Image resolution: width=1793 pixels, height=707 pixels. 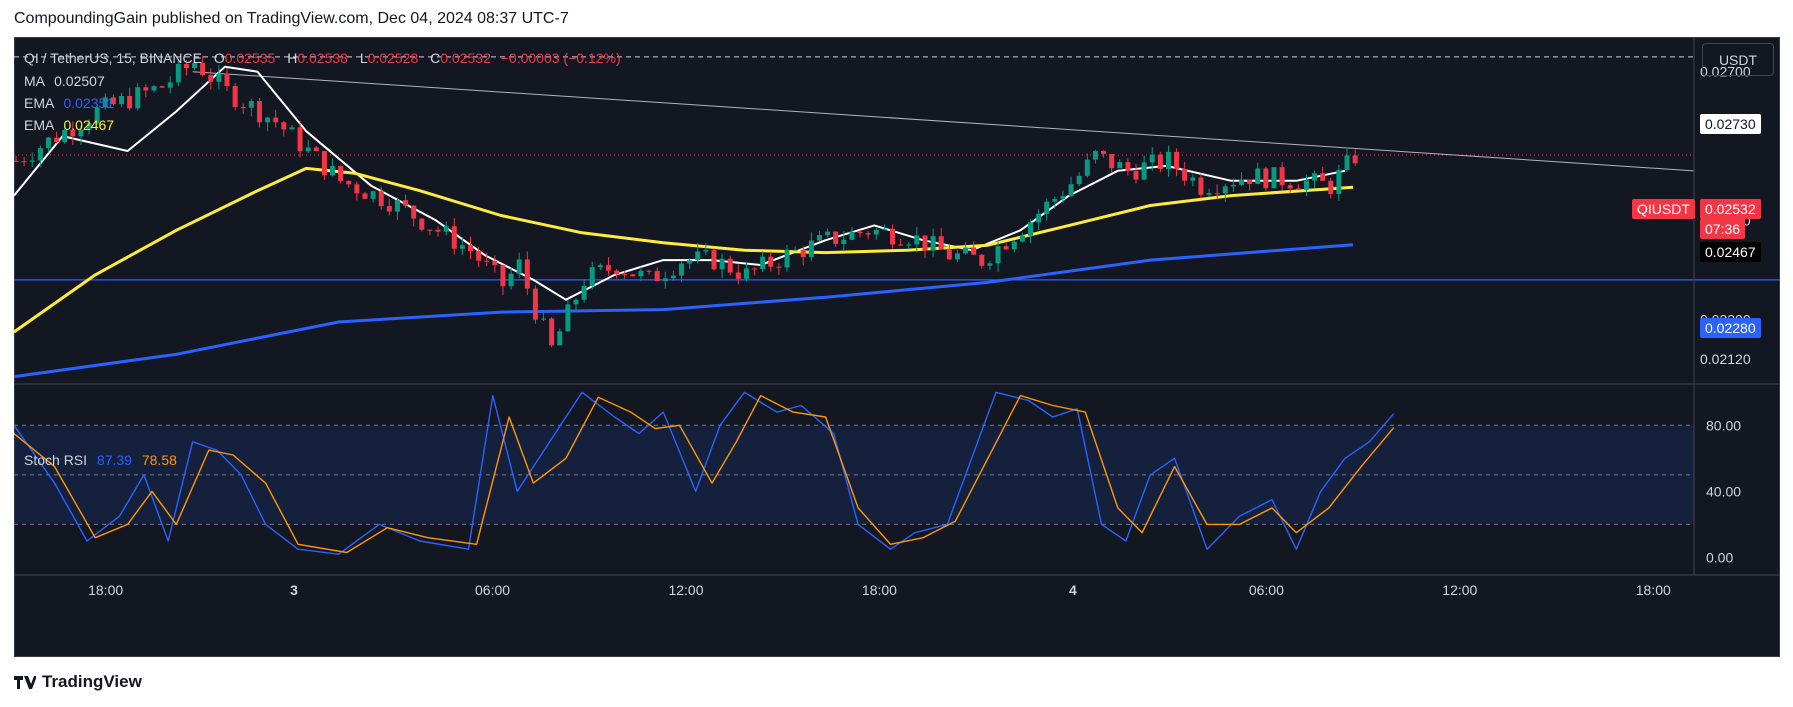 I want to click on ema-mid-legend: EMA 0.02467, so click(x=69, y=125).